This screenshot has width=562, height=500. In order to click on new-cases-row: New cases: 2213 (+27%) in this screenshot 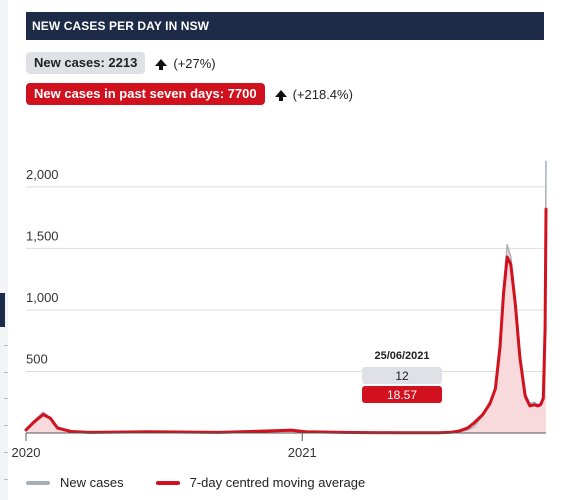, I will do `click(121, 63)`.